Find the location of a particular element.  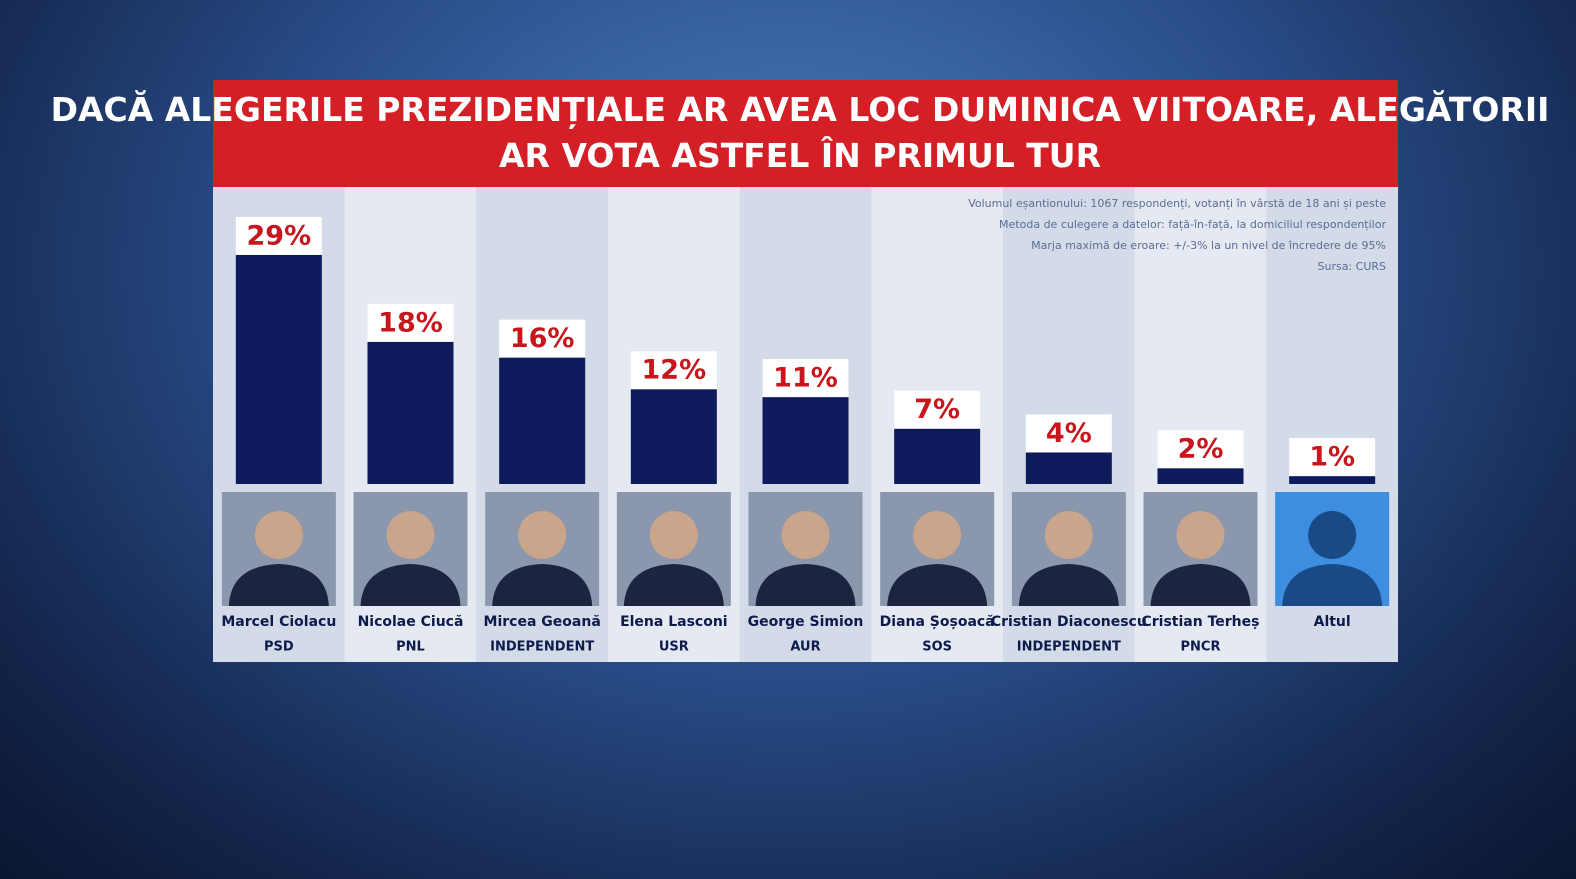

note: Sursa: CURS is located at coordinates (1351, 266).